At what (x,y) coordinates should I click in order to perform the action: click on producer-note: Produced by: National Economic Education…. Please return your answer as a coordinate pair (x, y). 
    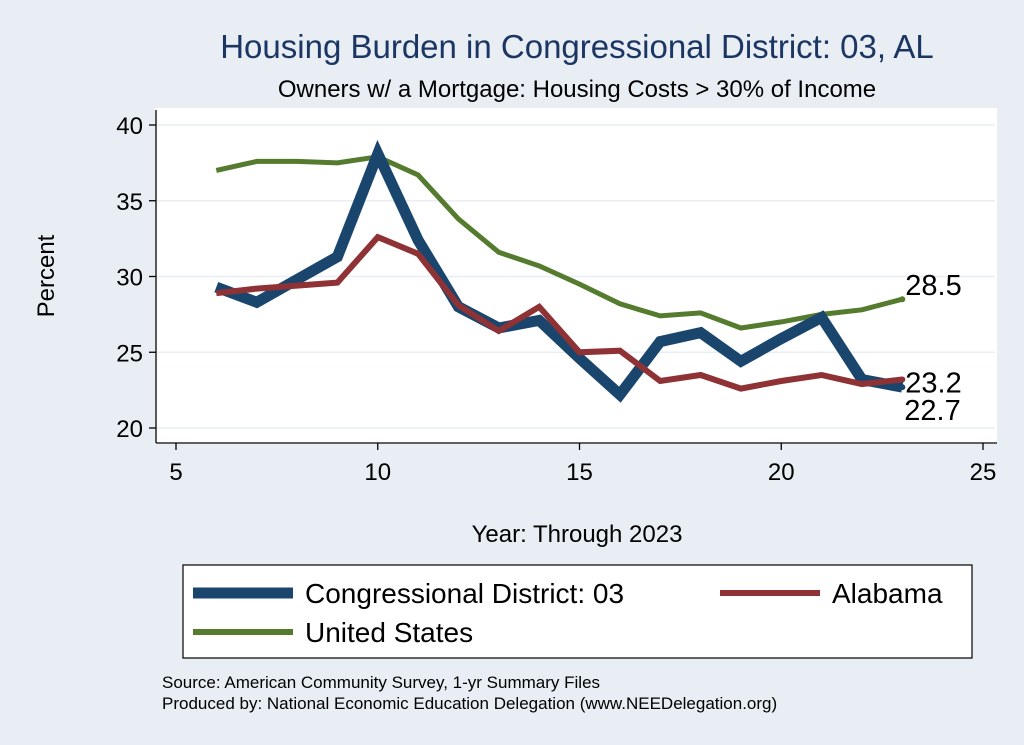
    Looking at the image, I should click on (469, 703).